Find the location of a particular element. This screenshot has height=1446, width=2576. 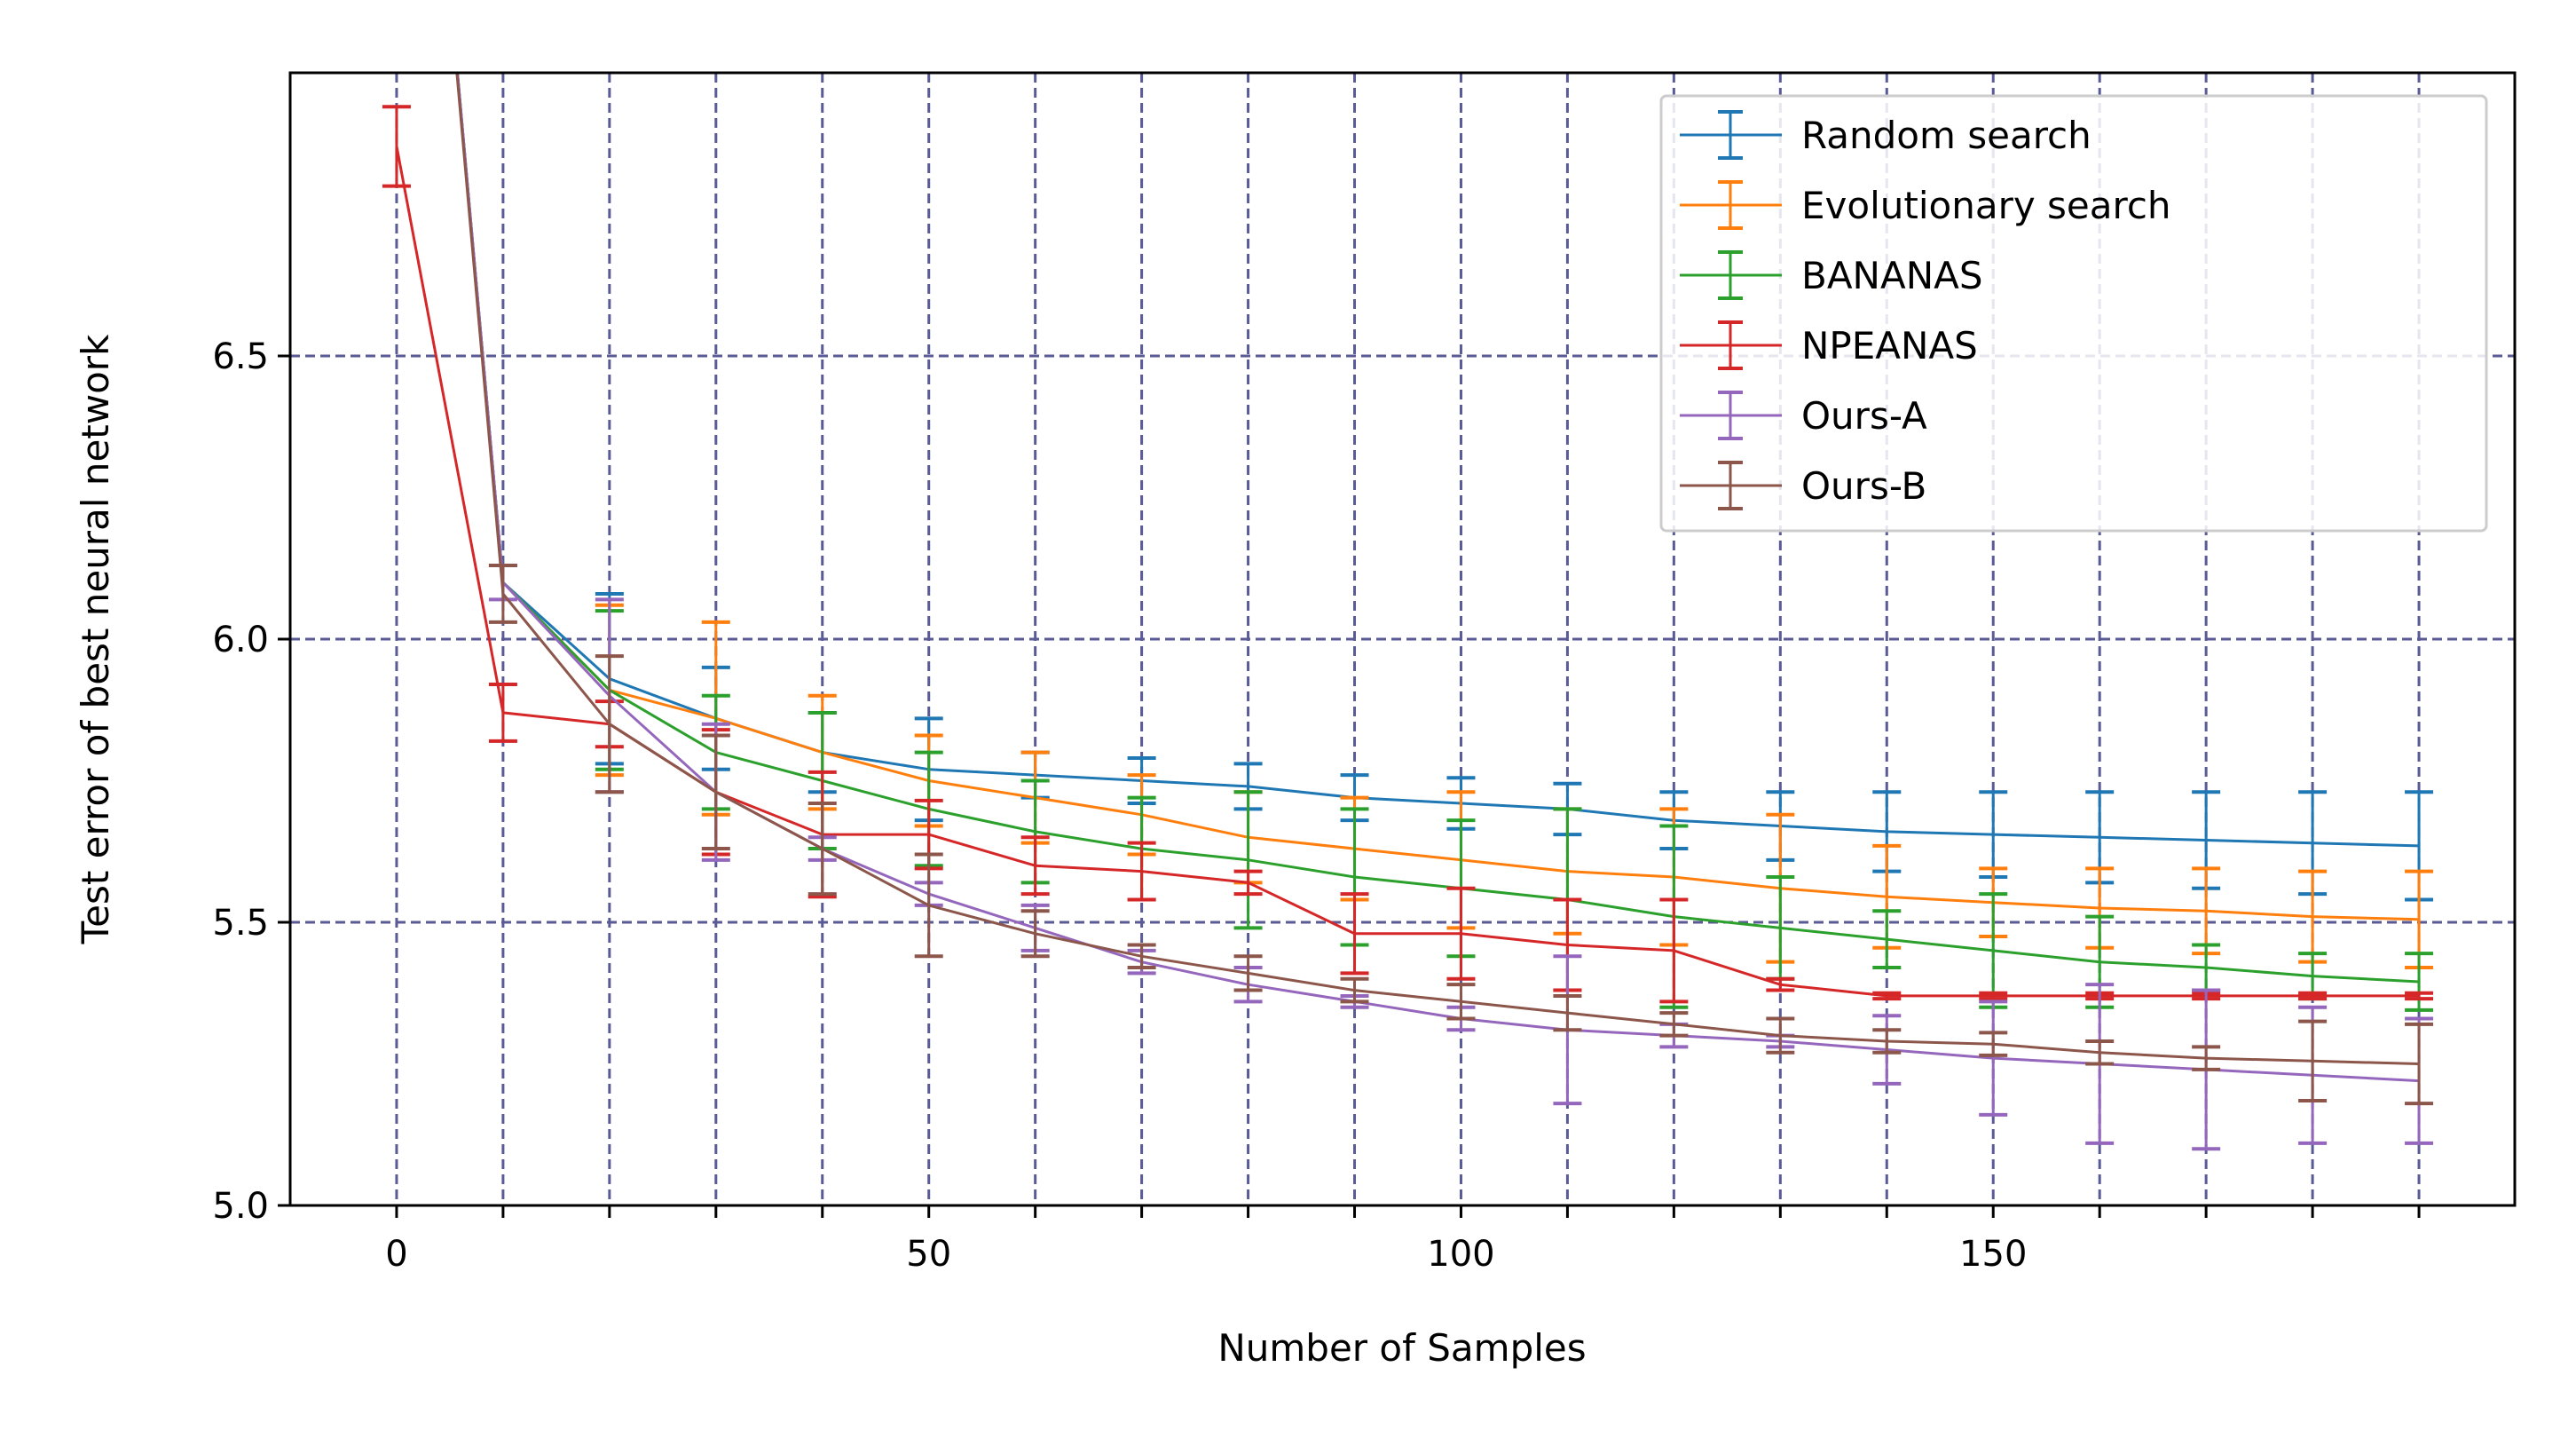

legend-label-ours-b: Ours-B is located at coordinates (1863, 486).